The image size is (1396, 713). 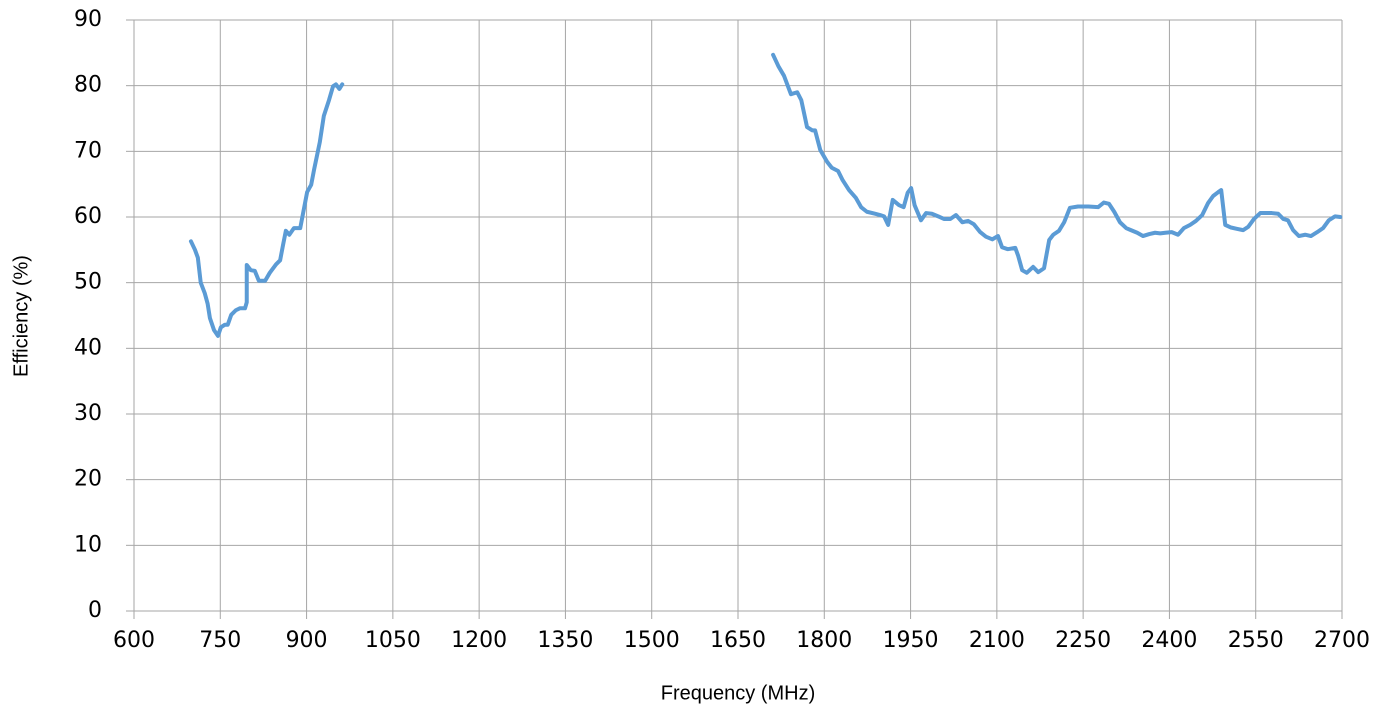 I want to click on x-tick-label: 2400, so click(x=1169, y=640).